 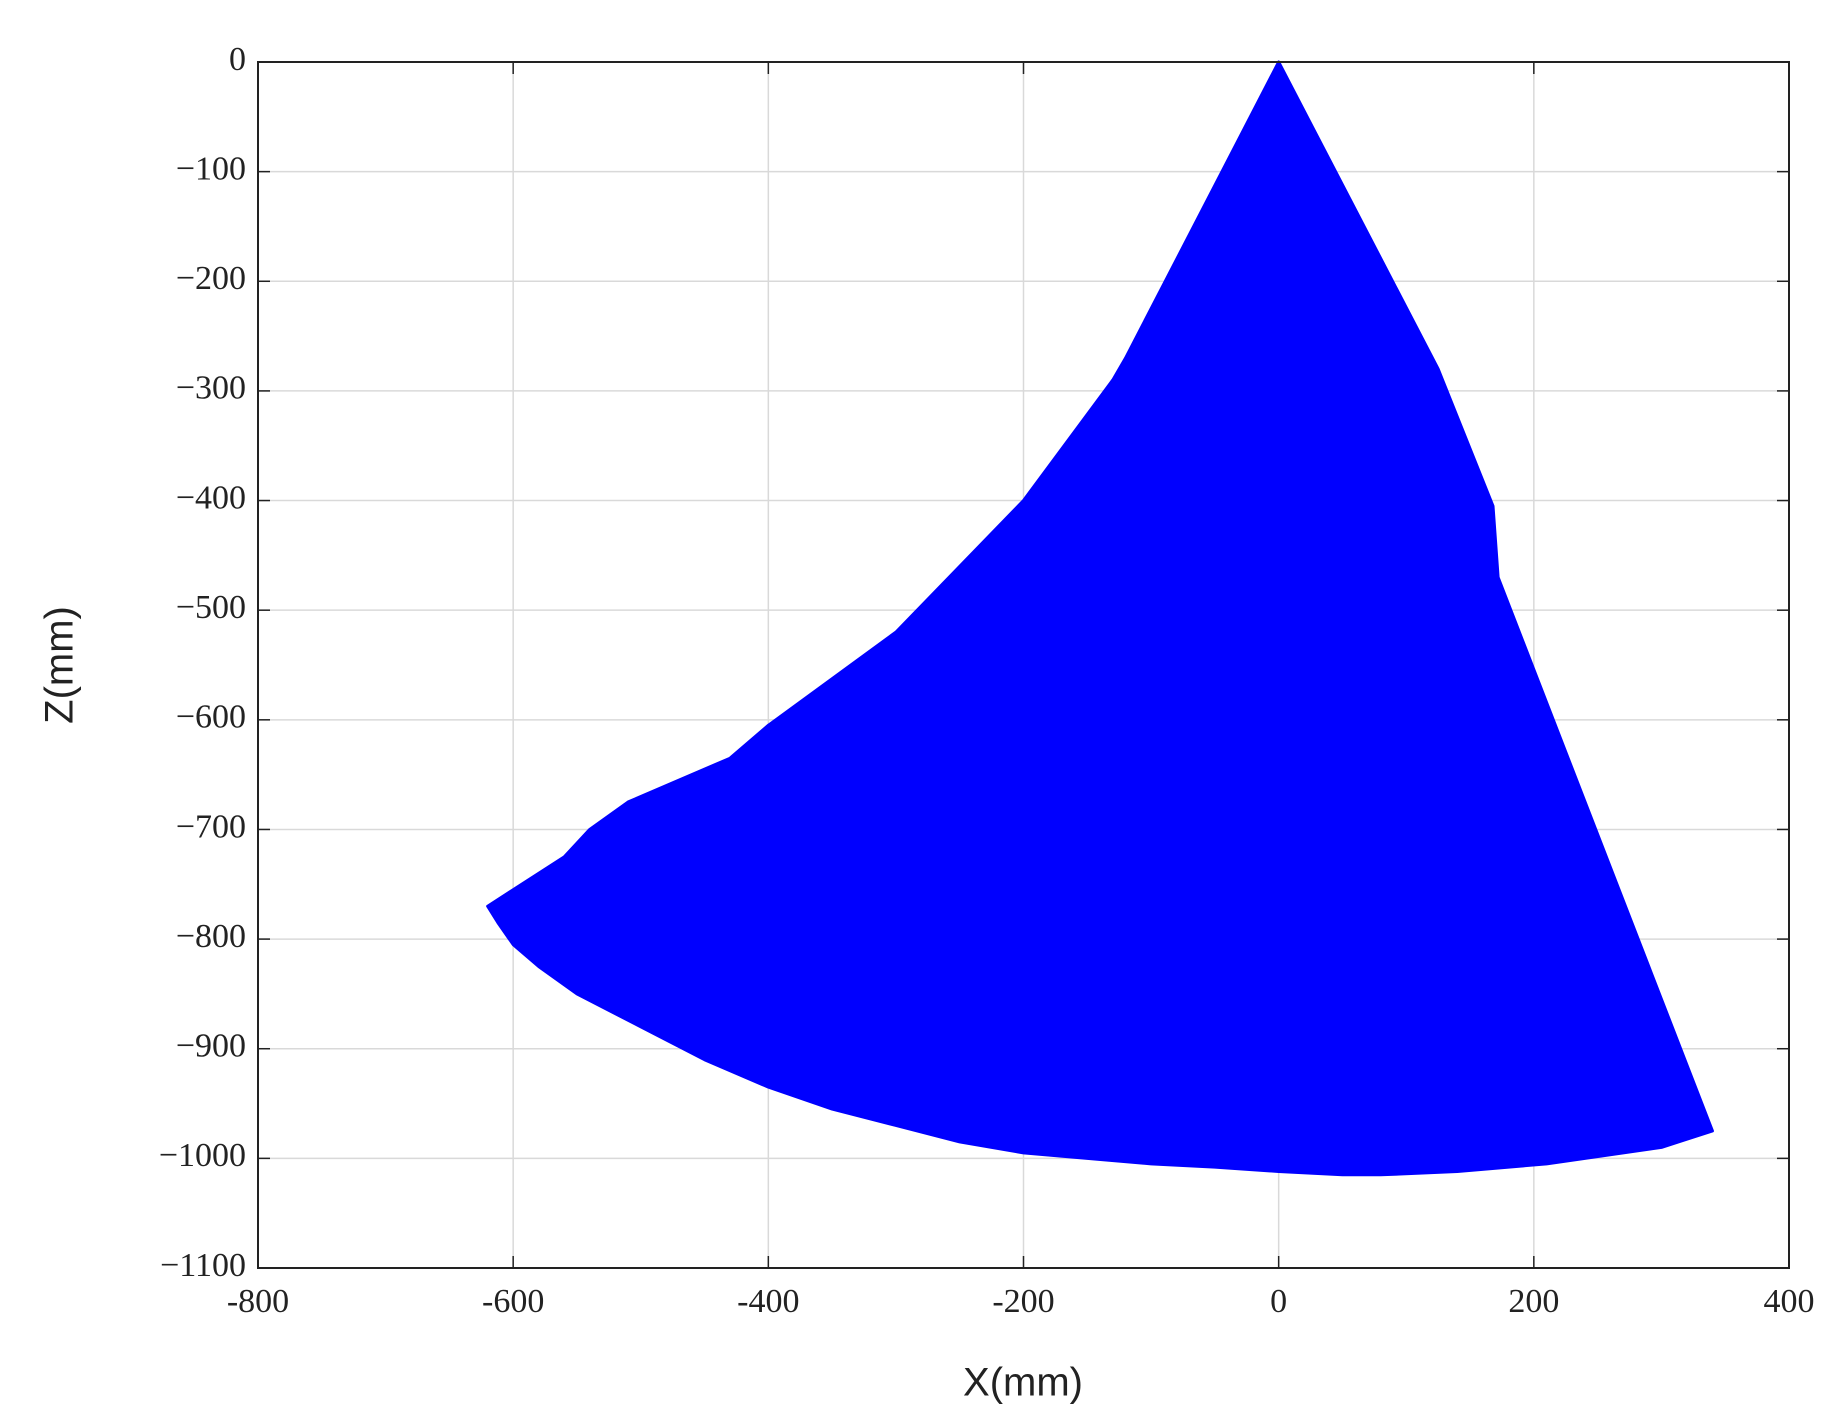 I want to click on y-tick-label: −600, so click(x=211, y=717).